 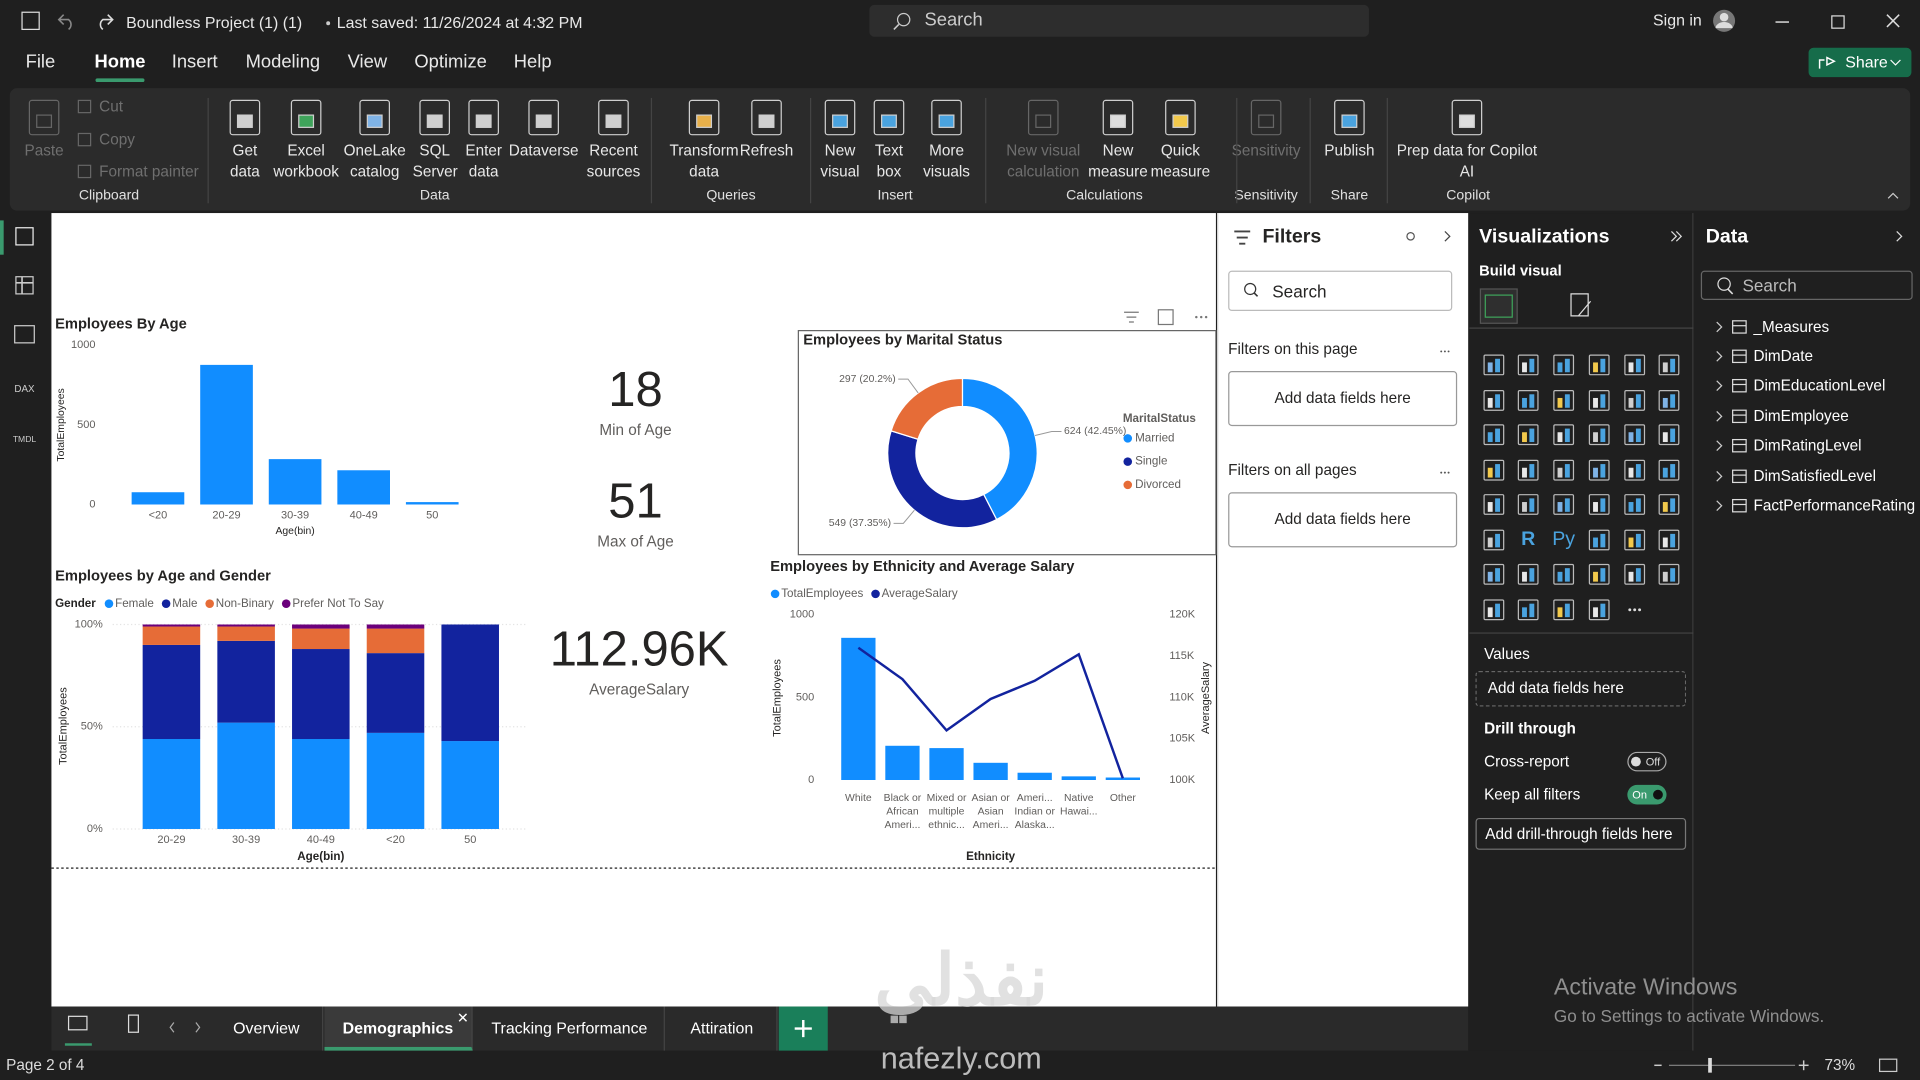 I want to click on cross-report: Cross-report, so click(x=1527, y=762).